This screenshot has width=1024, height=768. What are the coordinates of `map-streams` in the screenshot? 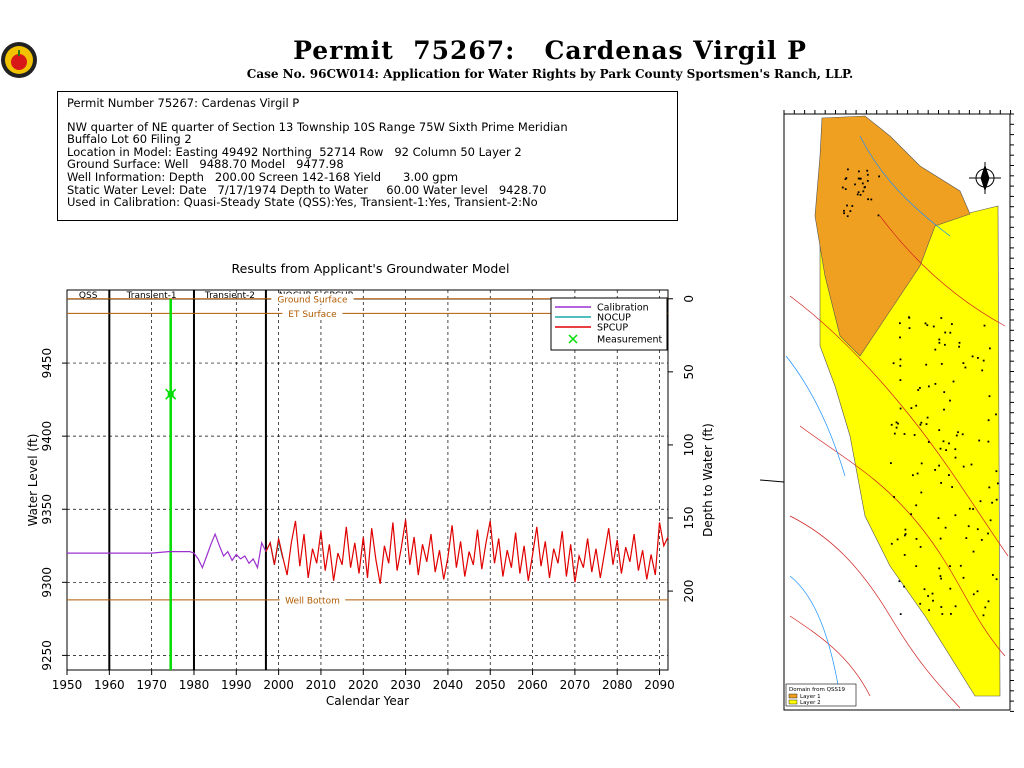 It's located at (868, 416).